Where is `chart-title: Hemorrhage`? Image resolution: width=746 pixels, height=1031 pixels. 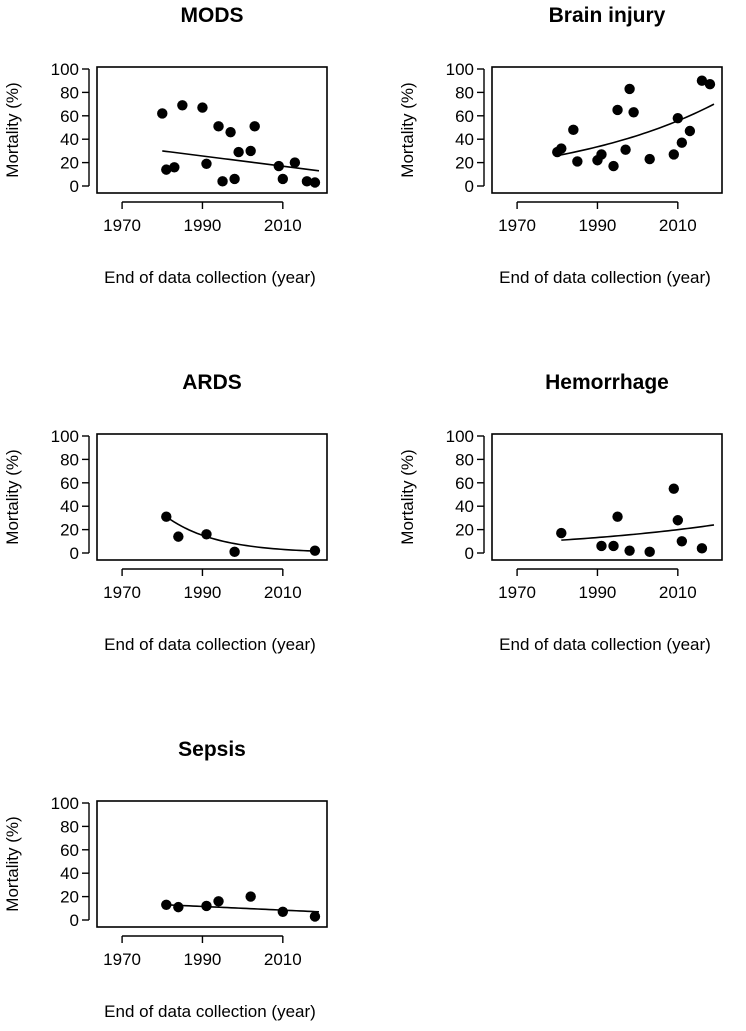 chart-title: Hemorrhage is located at coordinates (607, 382).